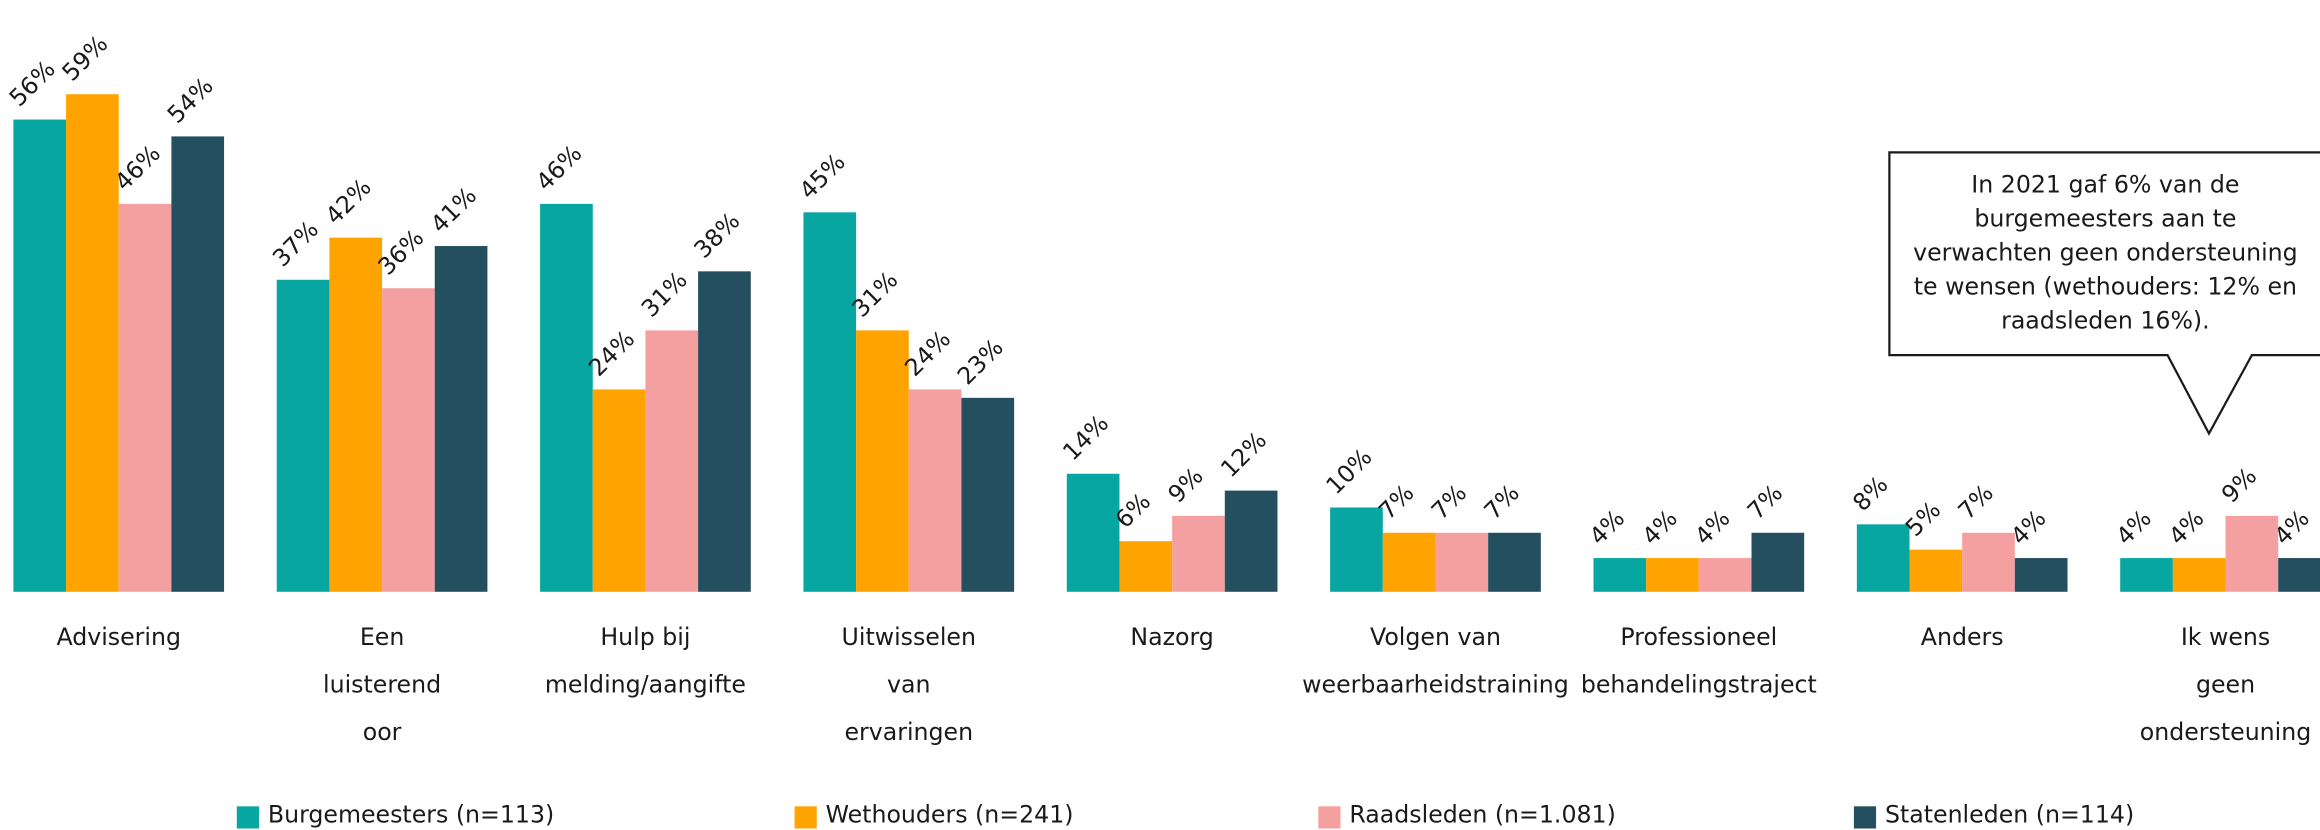  I want to click on data-label: 14%, so click(1085, 437).